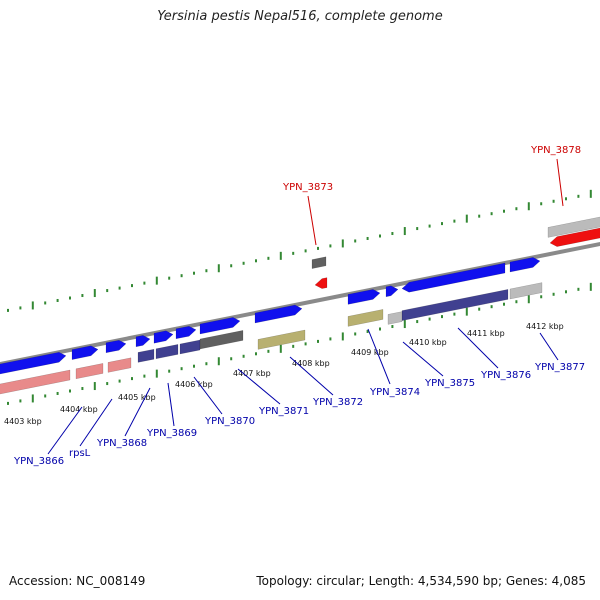  I want to click on gene-label: YPN_3872, so click(337, 402).